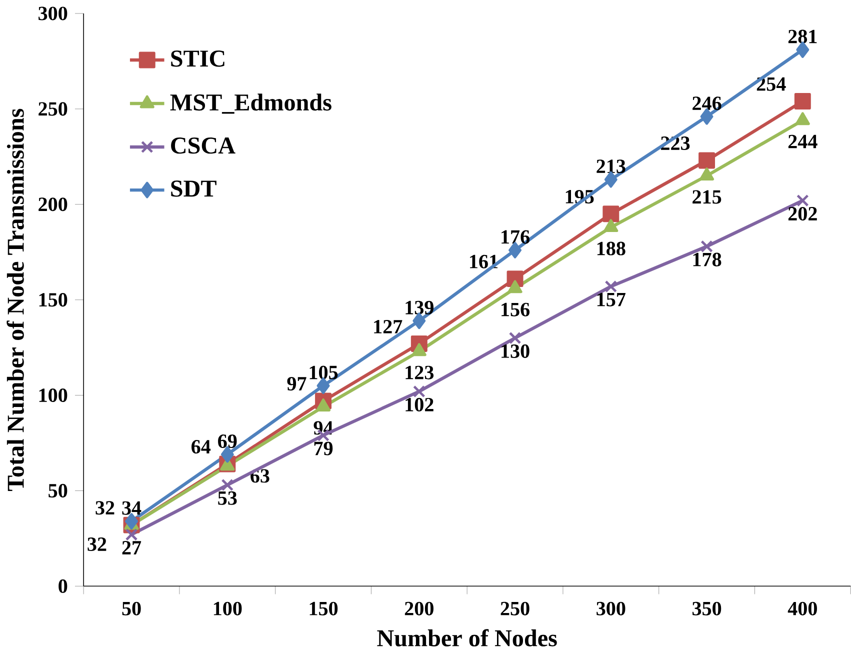 The height and width of the screenshot is (653, 851). Describe the element at coordinates (516, 237) in the screenshot. I see `data-label: 176` at that location.